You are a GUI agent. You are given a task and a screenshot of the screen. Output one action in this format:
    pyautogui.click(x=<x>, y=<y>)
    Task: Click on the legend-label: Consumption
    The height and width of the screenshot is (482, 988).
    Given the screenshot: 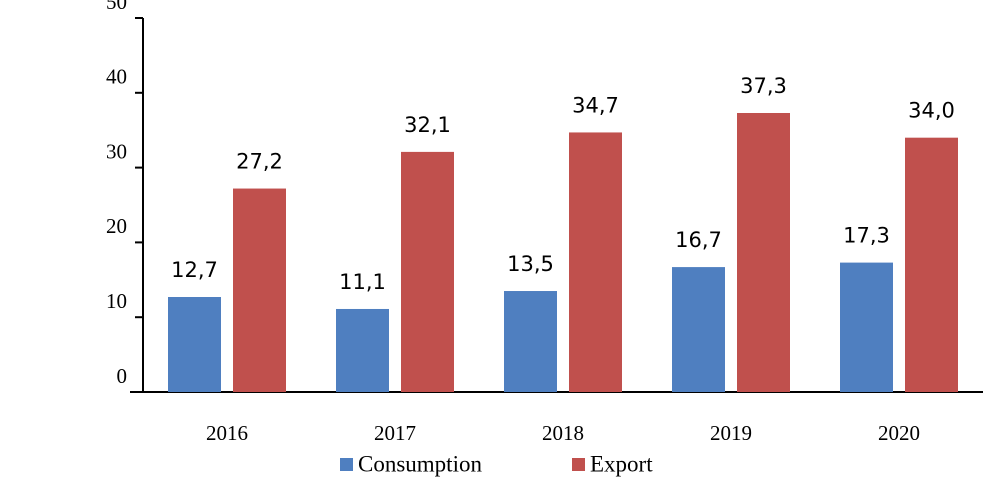 What is the action you would take?
    pyautogui.click(x=420, y=463)
    